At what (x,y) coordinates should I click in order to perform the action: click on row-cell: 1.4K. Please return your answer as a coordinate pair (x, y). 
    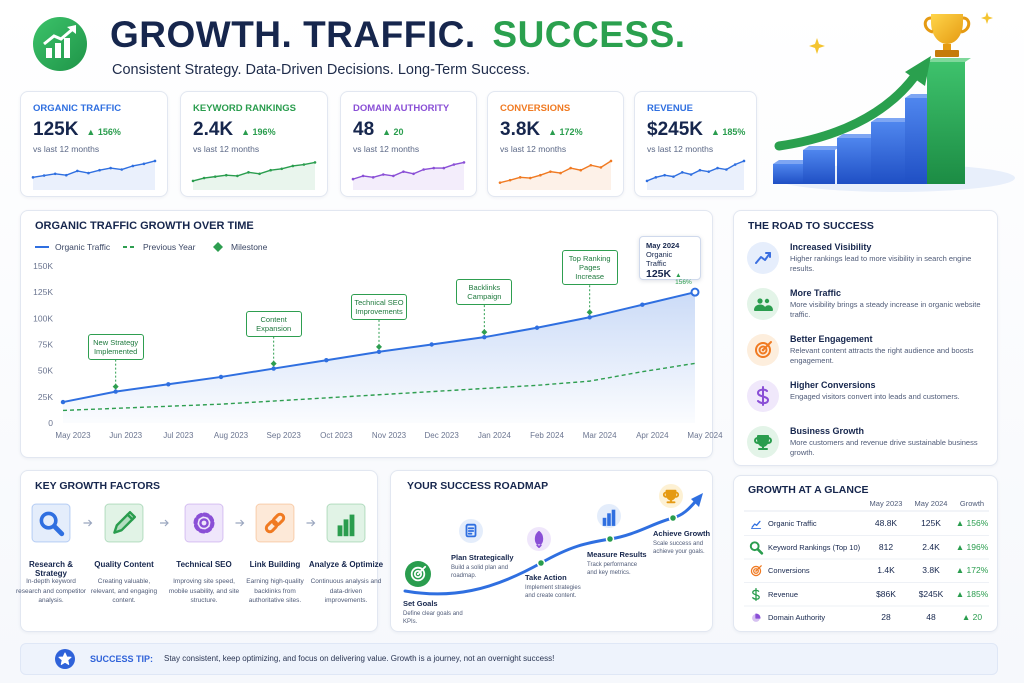
    Looking at the image, I should click on (886, 570).